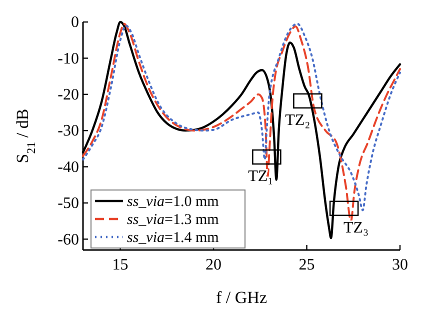  Describe the element at coordinates (400, 265) in the screenshot. I see `x-tick-label: 30` at that location.